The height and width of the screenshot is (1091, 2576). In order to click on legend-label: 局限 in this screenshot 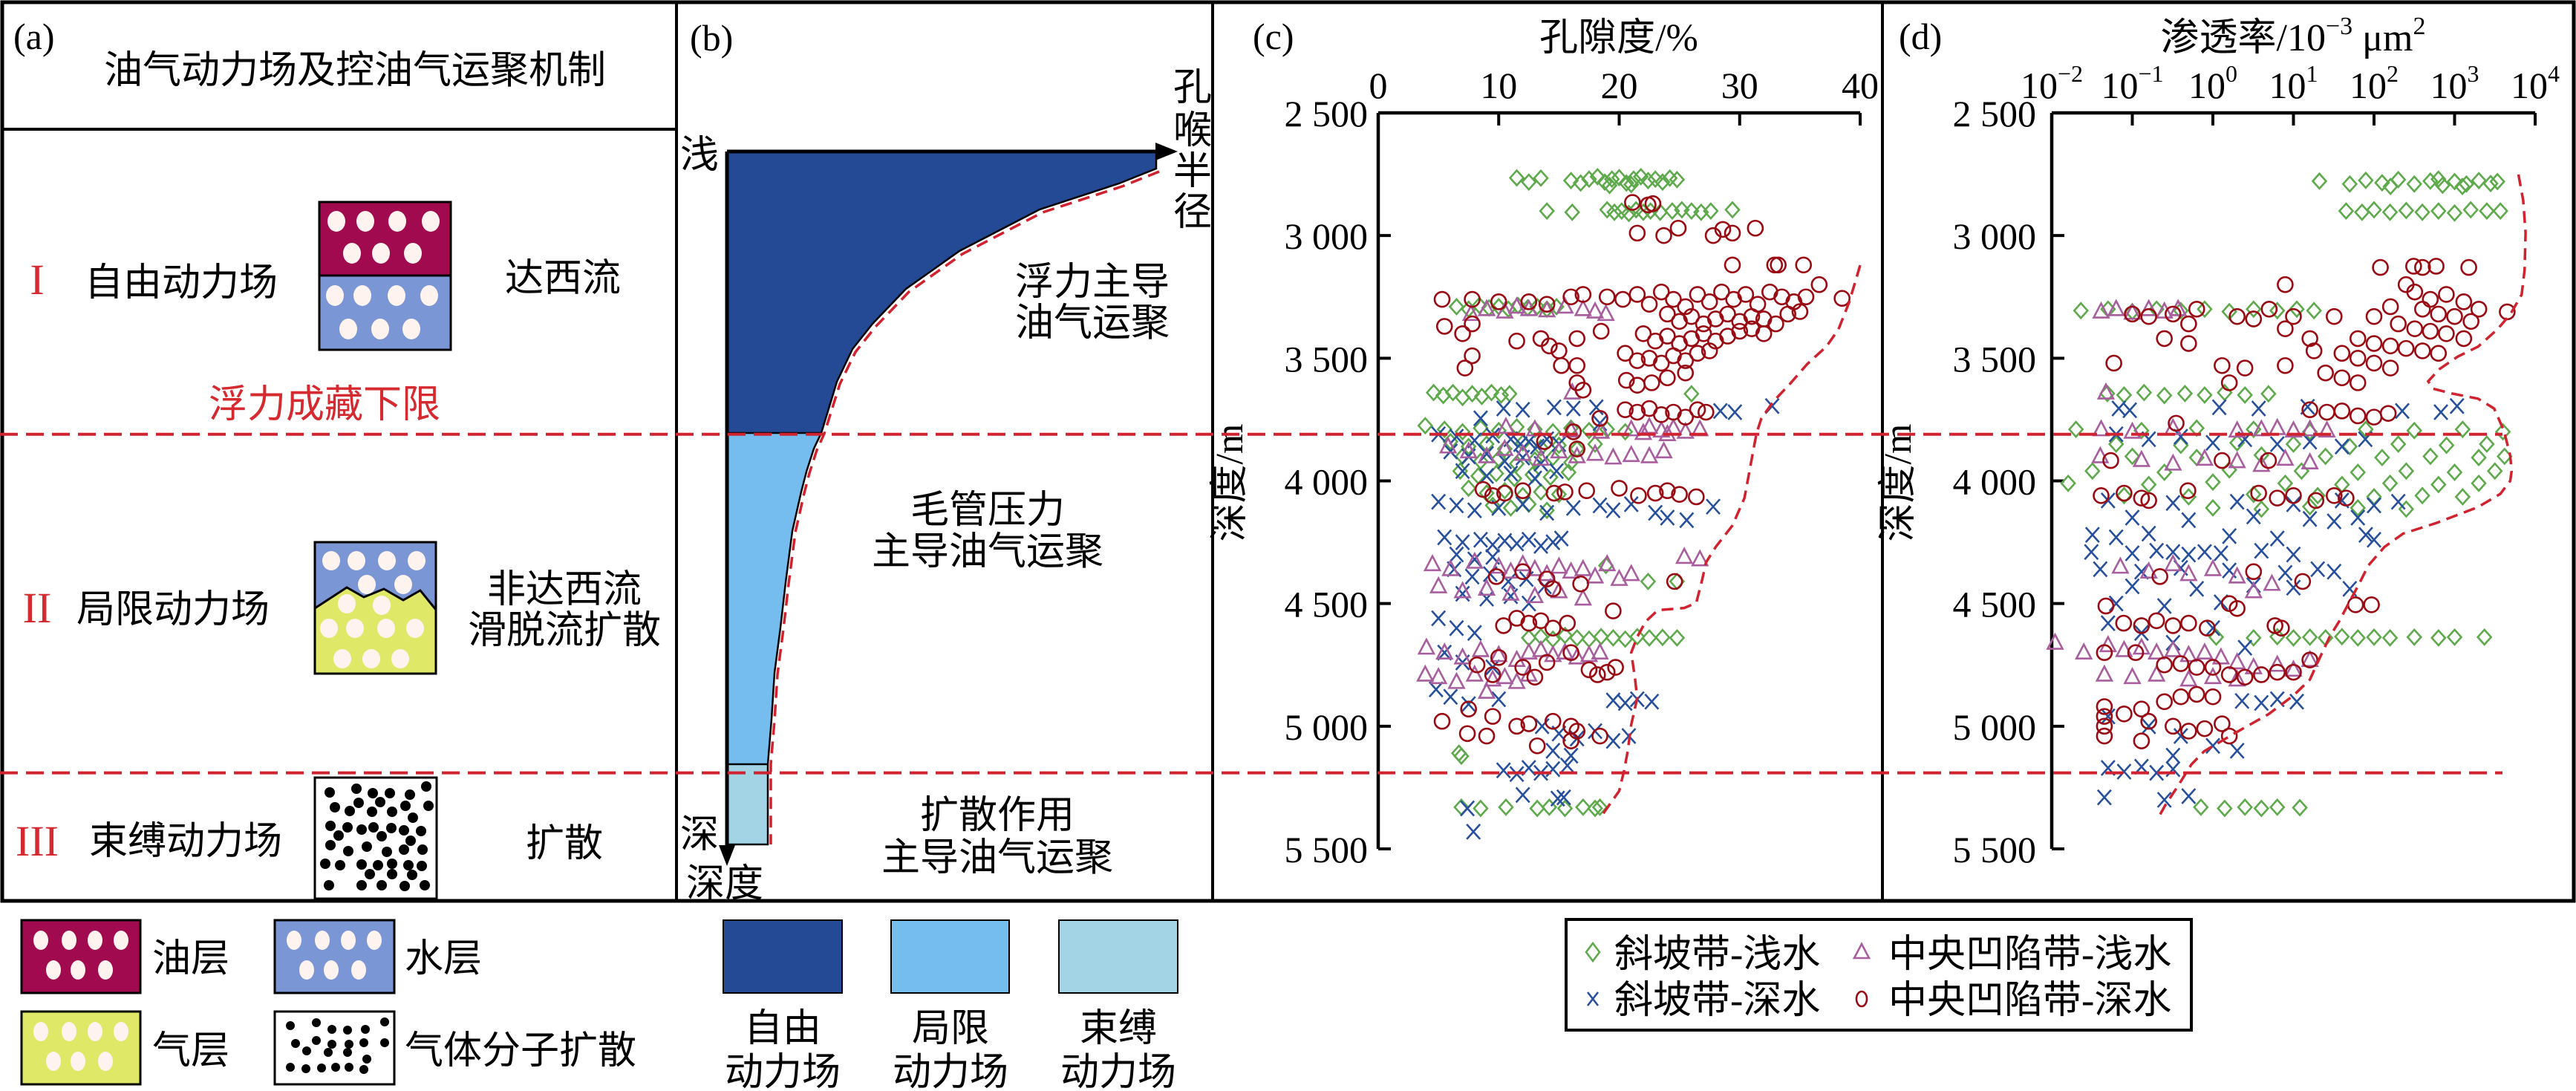, I will do `click(950, 1029)`.